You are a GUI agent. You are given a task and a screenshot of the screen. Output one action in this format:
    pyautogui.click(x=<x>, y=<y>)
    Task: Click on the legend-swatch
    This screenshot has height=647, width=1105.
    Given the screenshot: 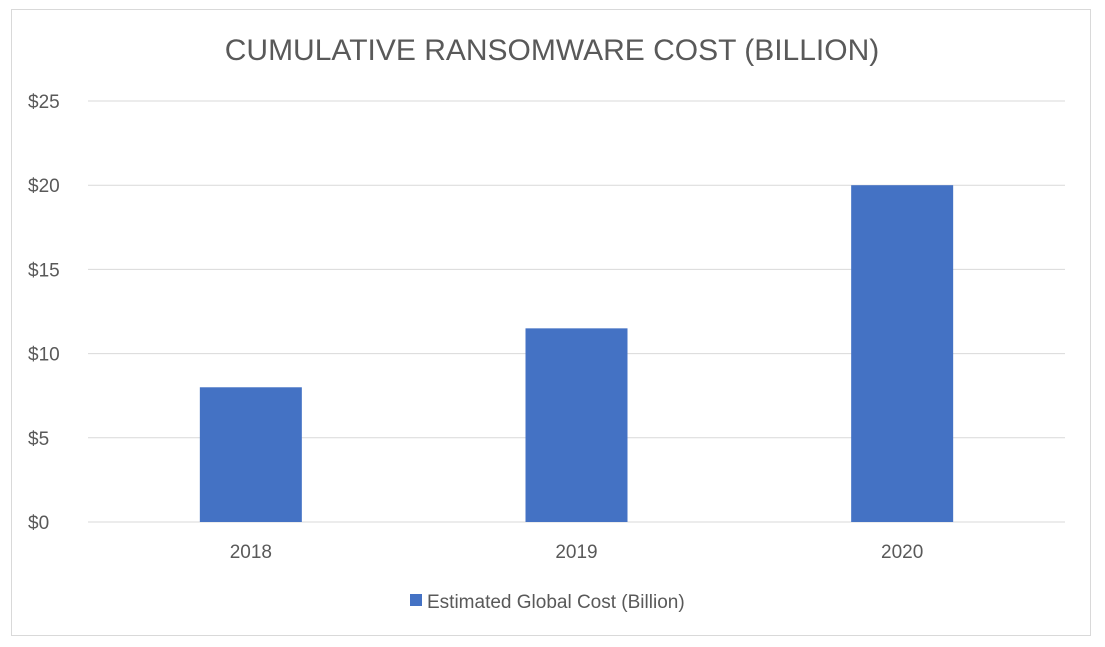 What is the action you would take?
    pyautogui.click(x=416, y=600)
    